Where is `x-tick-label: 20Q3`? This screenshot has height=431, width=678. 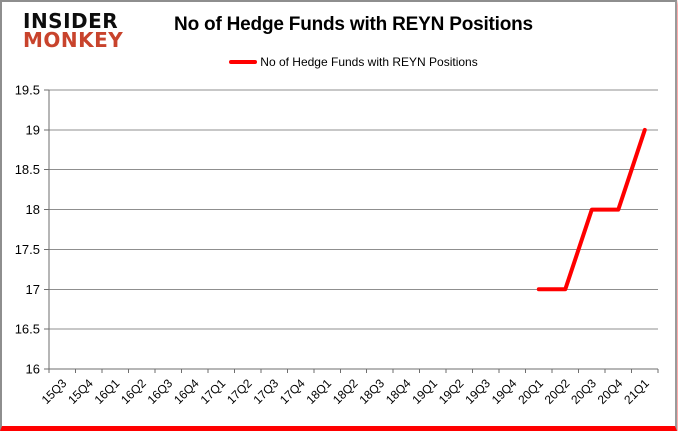
x-tick-label: 20Q3 is located at coordinates (583, 391).